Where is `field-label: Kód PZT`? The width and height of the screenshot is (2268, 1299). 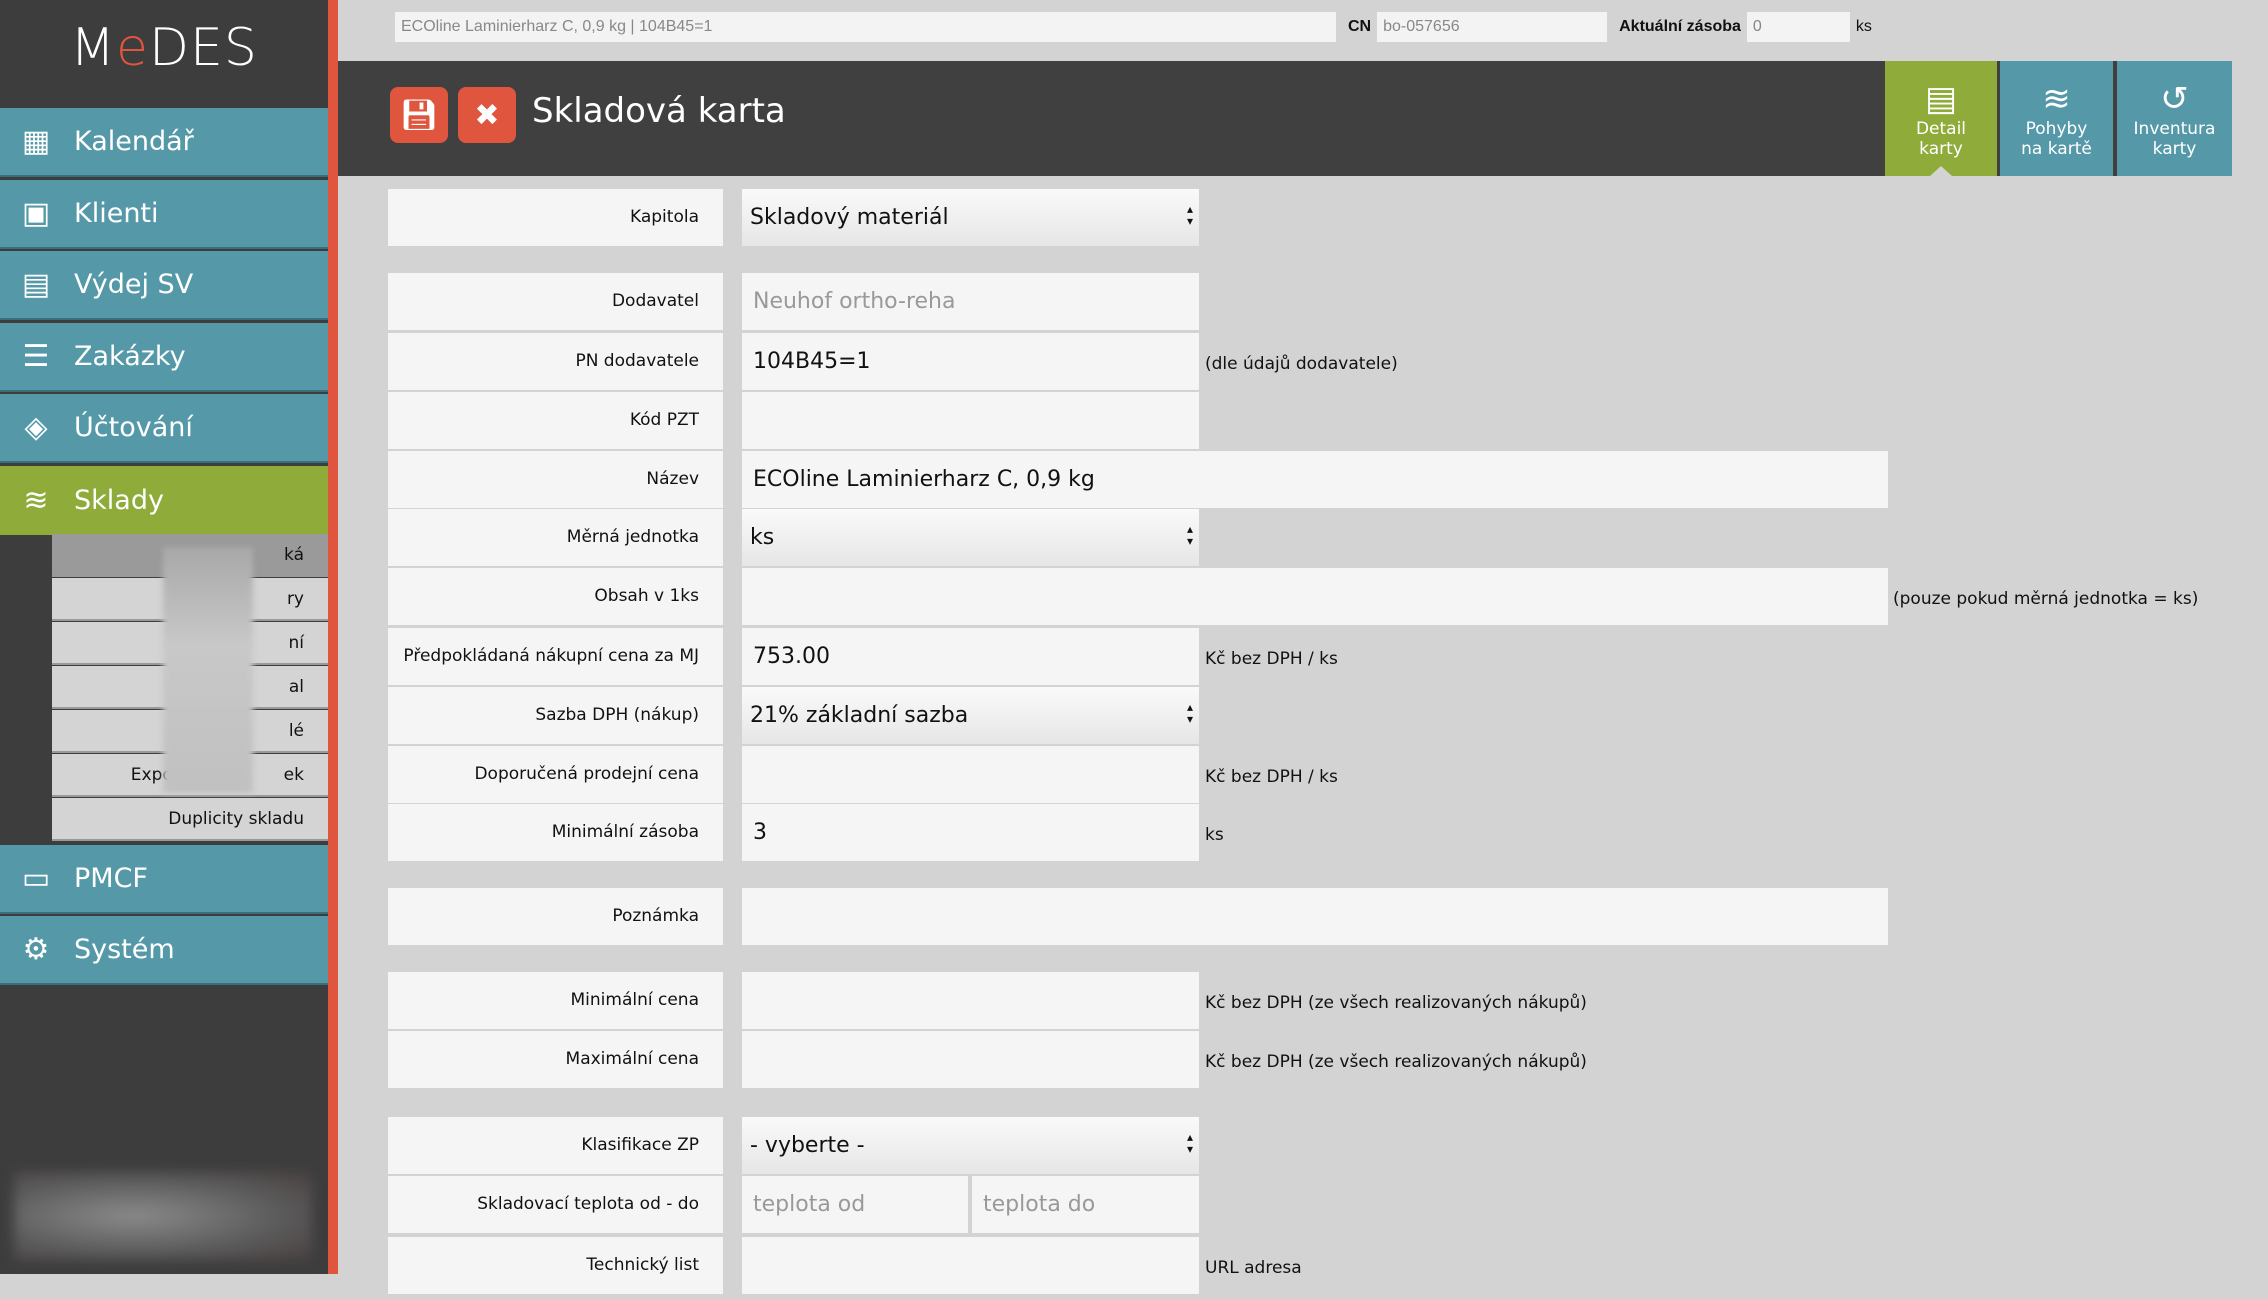
field-label: Kód PZT is located at coordinates (555, 420).